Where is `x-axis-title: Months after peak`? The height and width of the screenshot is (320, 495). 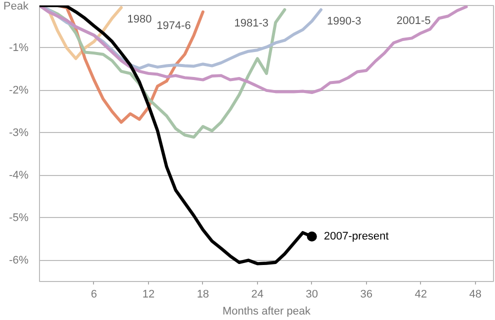 x-axis-title: Months after peak is located at coordinates (267, 312).